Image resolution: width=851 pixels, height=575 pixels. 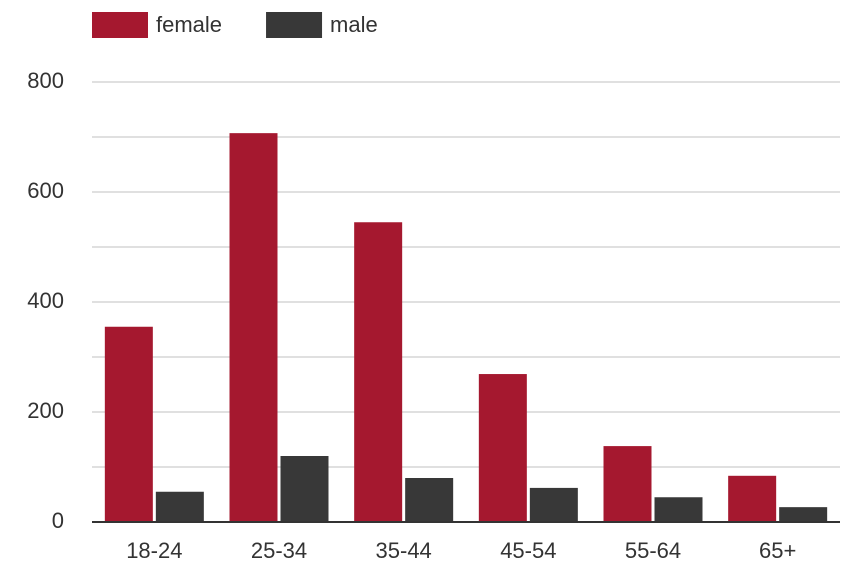 I want to click on x-tick-label: 35-44, so click(x=404, y=550).